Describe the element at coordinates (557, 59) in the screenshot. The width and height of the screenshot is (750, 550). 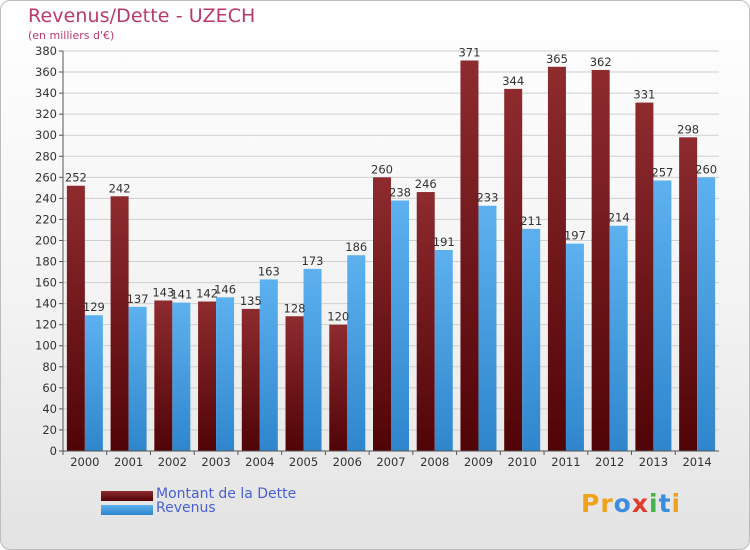
I see `bar-dette-label: 365` at that location.